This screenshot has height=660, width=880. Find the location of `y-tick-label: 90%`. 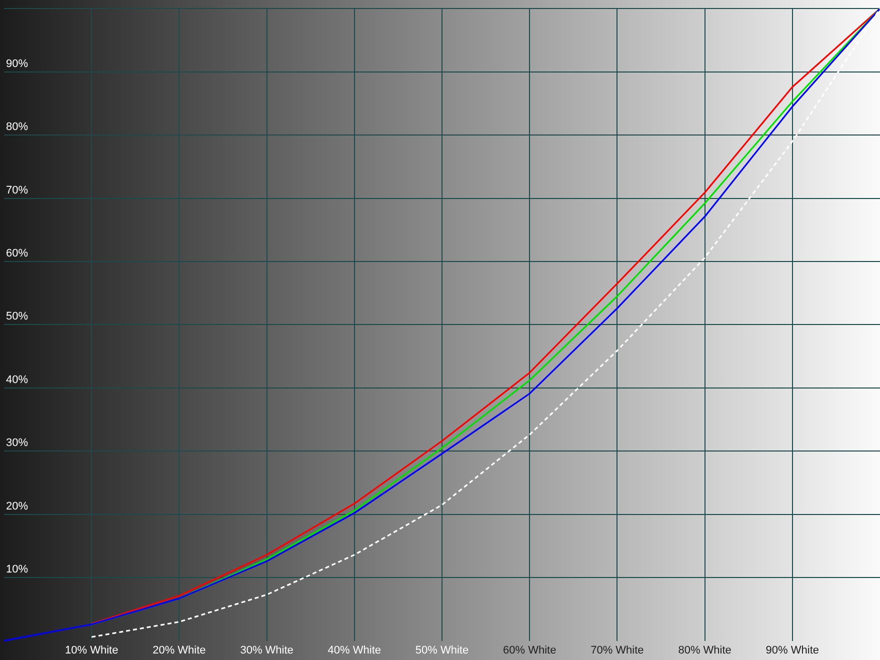

y-tick-label: 90% is located at coordinates (17, 64).